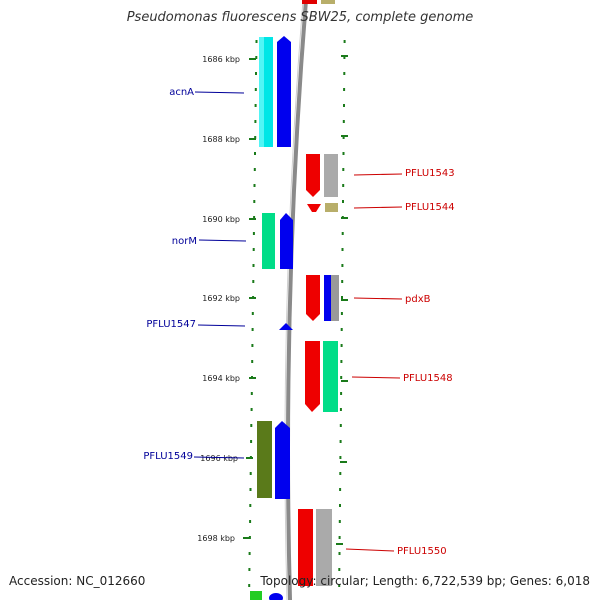 The height and width of the screenshot is (600, 600). What do you see at coordinates (331, 175) in the screenshot?
I see `gene-feature-PFLU1543-cog` at bounding box center [331, 175].